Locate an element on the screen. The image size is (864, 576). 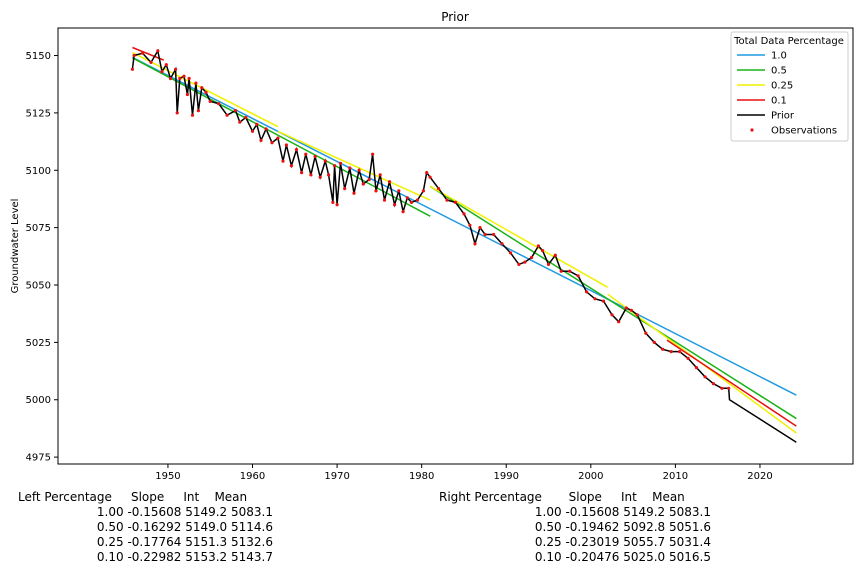
legend-label: 0.1 is located at coordinates (779, 101).